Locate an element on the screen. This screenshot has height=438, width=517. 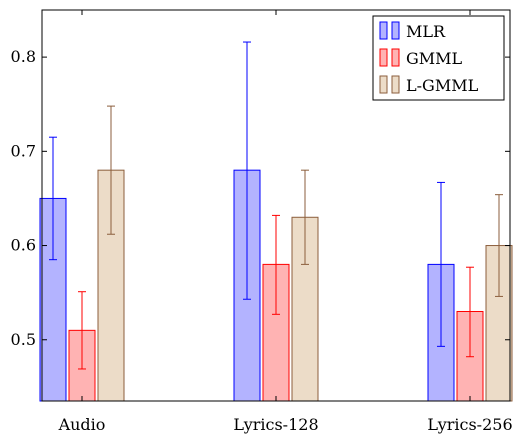
y-tick-label: 0.7 is located at coordinates (23, 150).